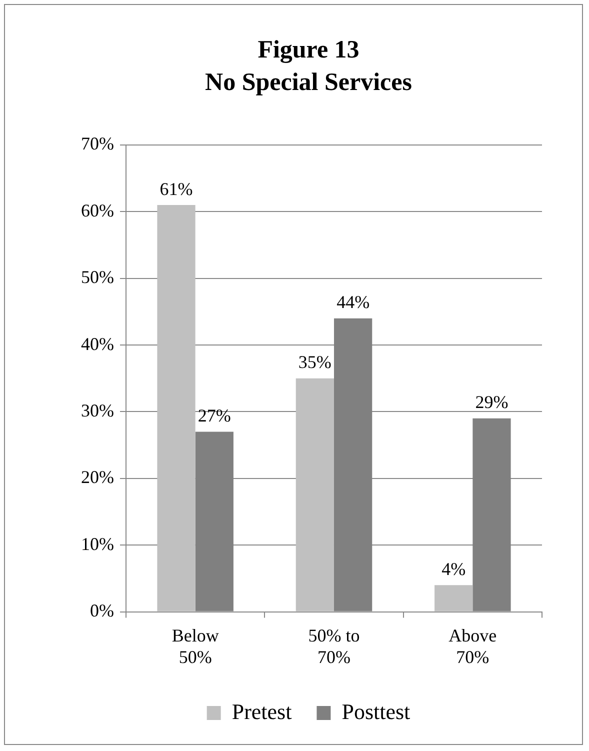 This screenshot has height=751, width=589. I want to click on chart-title: Figure 13 No Special Services, so click(308, 66).